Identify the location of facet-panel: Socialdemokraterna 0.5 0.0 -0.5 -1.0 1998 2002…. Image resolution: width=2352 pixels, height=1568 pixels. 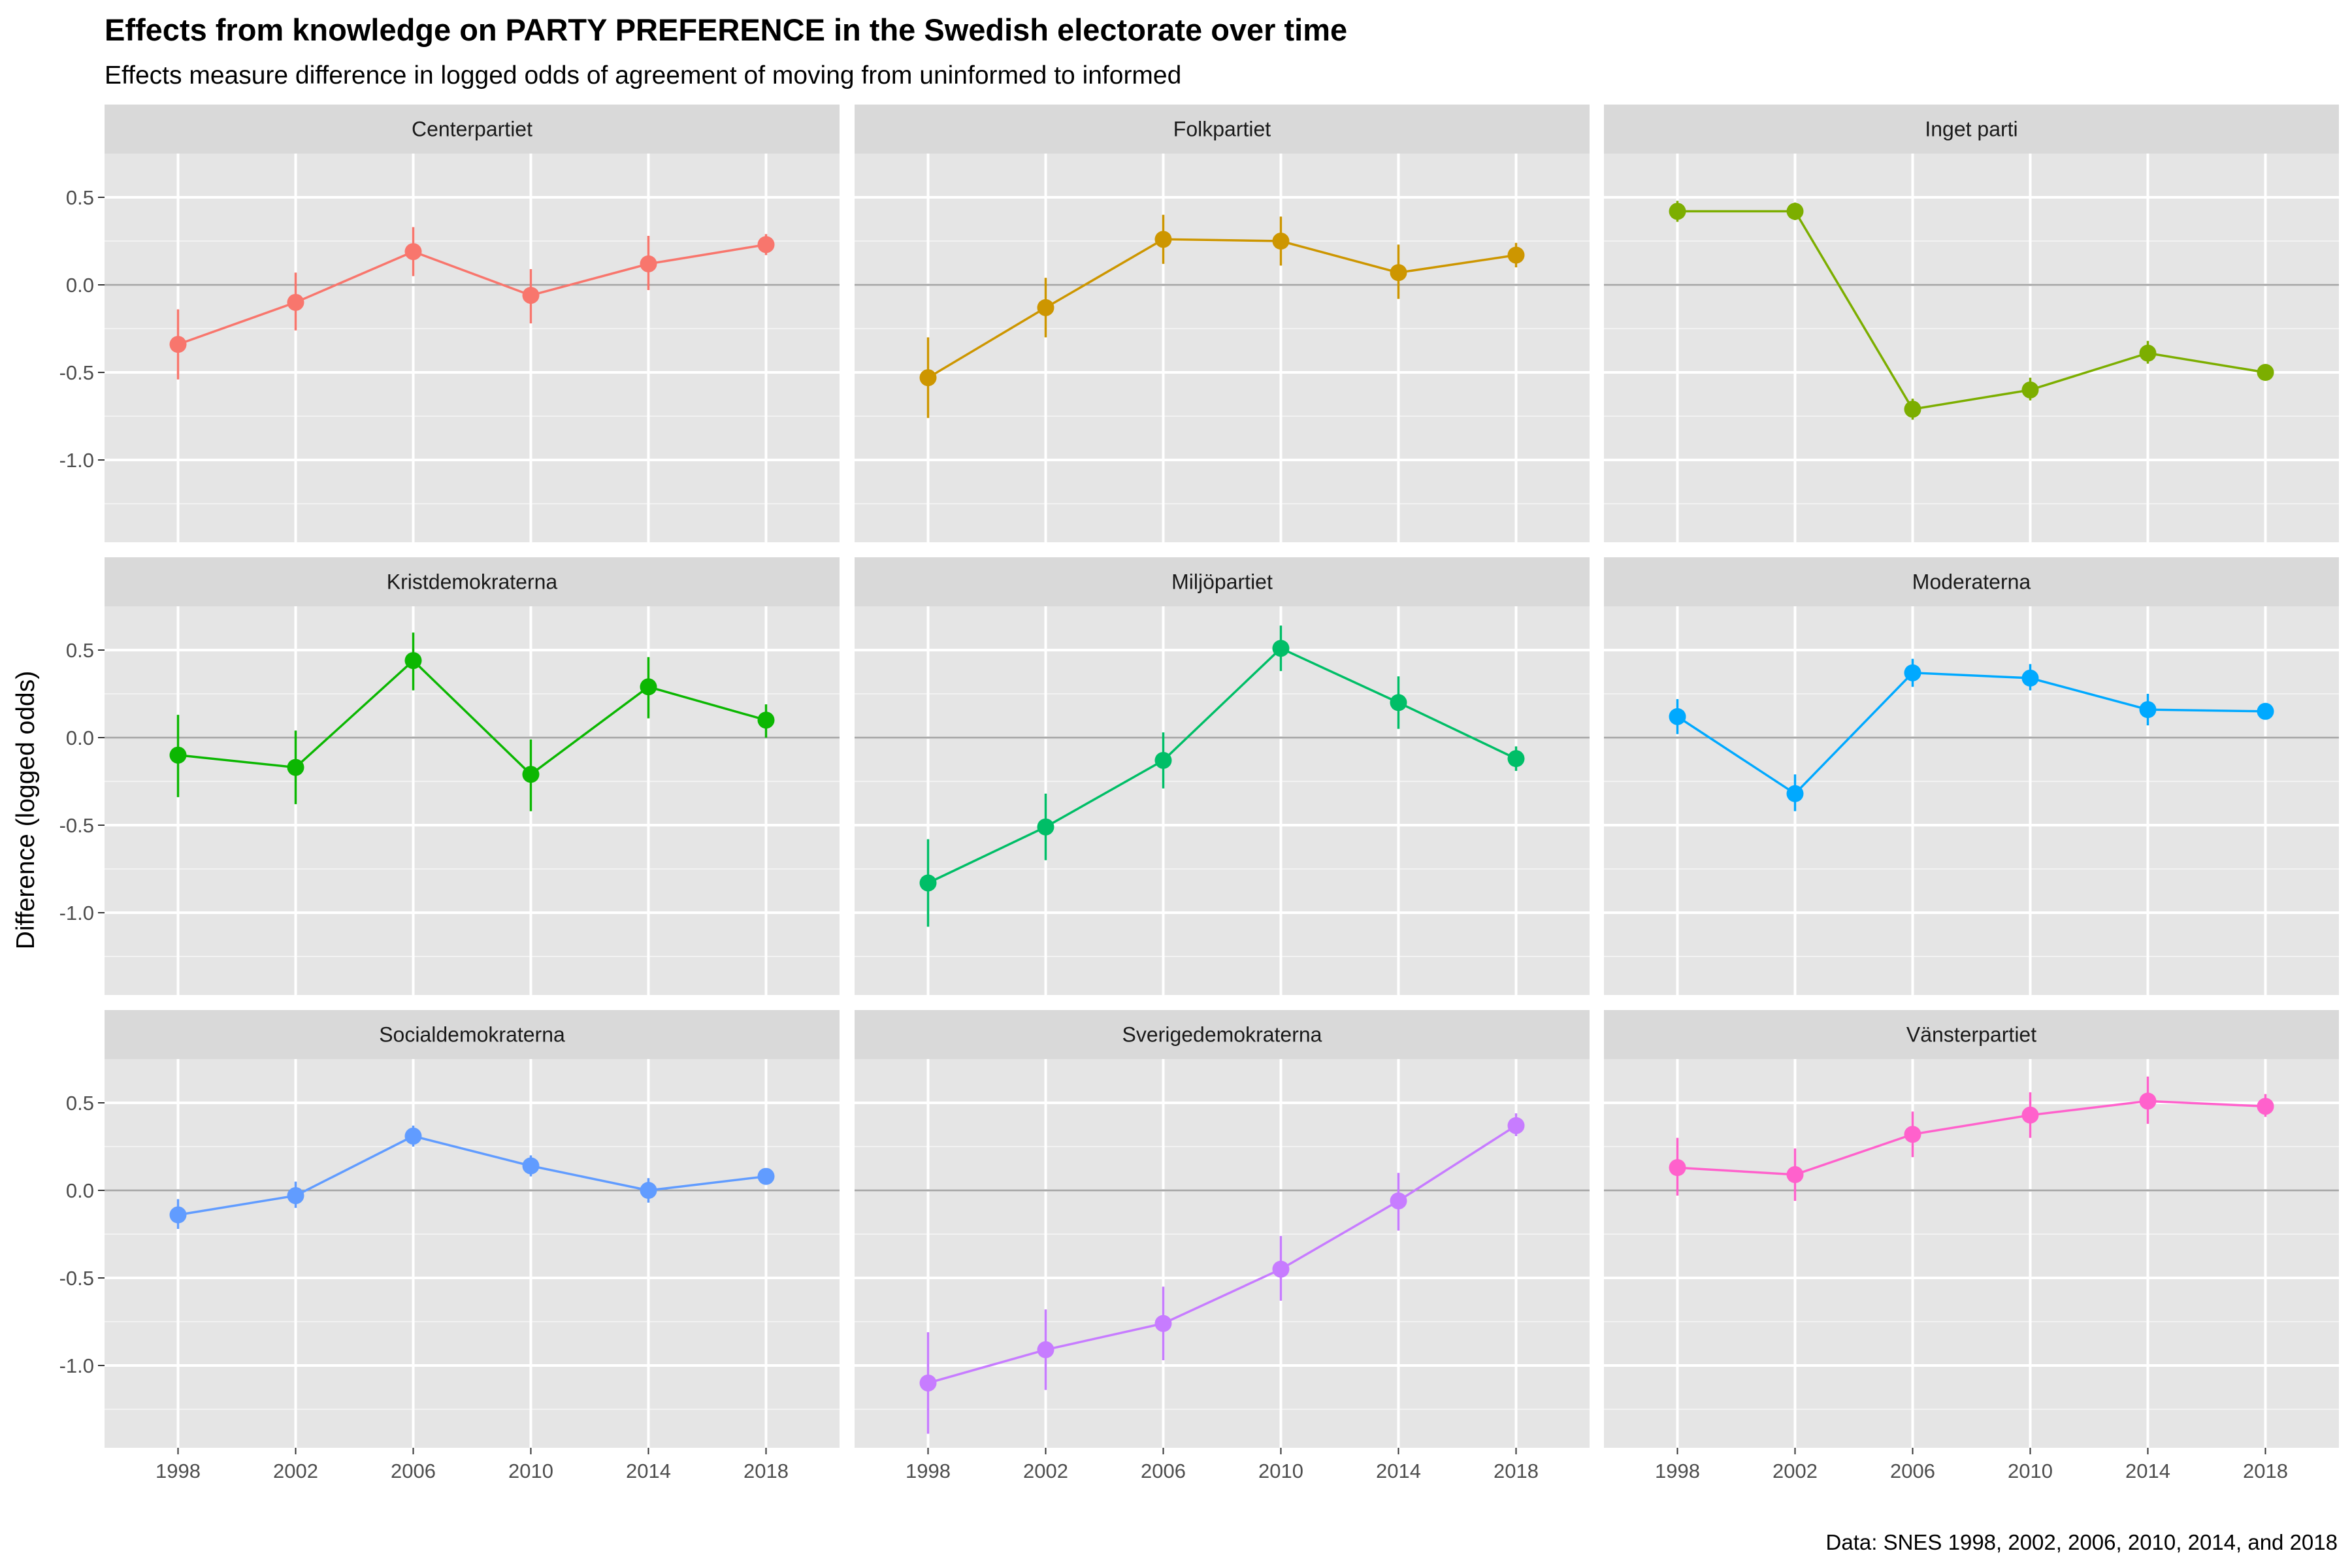
(449, 1246).